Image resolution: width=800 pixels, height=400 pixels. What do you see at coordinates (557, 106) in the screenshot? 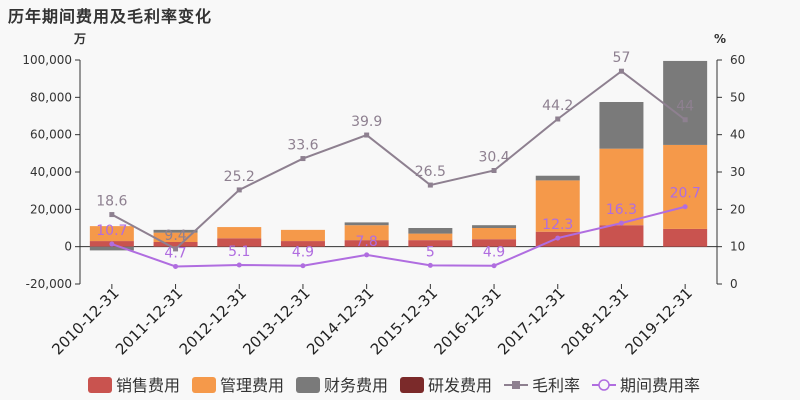
I see `data-label-毛利率: 44.2` at bounding box center [557, 106].